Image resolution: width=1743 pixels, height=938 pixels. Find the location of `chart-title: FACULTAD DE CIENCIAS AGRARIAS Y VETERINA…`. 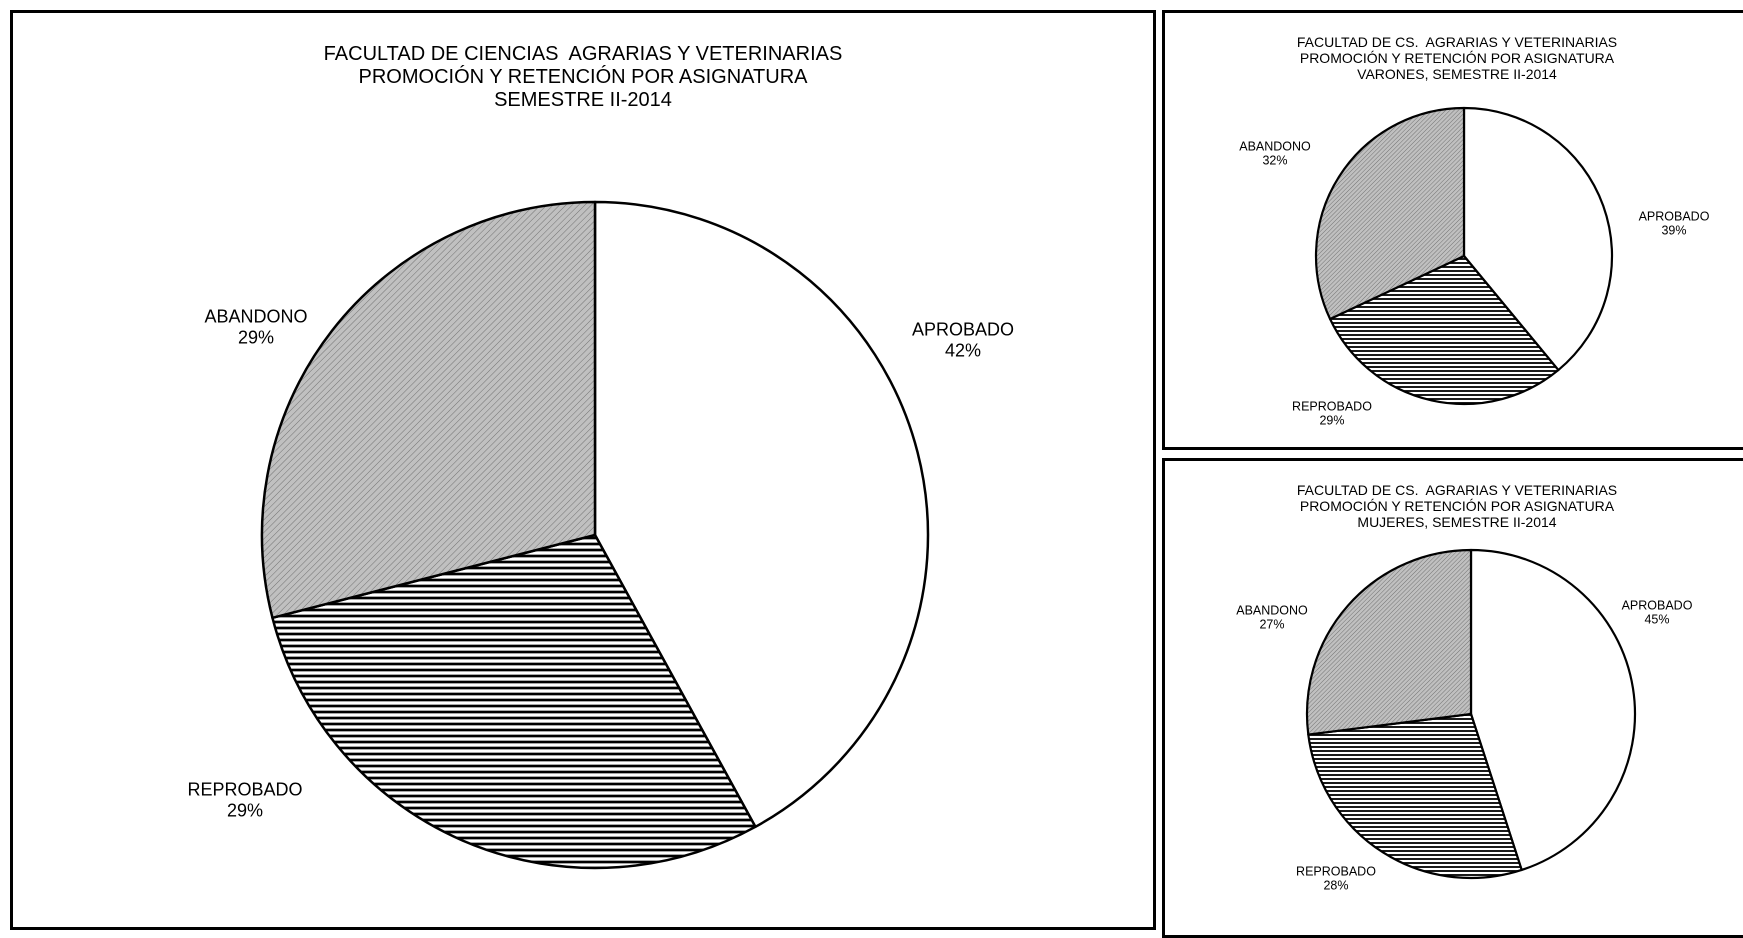

chart-title: FACULTAD DE CIENCIAS AGRARIAS Y VETERINA… is located at coordinates (583, 77).